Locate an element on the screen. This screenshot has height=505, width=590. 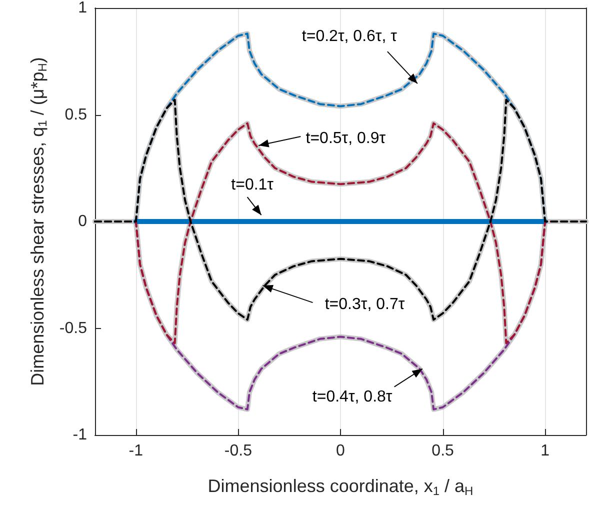
x-tick-label: 0 is located at coordinates (341, 451).